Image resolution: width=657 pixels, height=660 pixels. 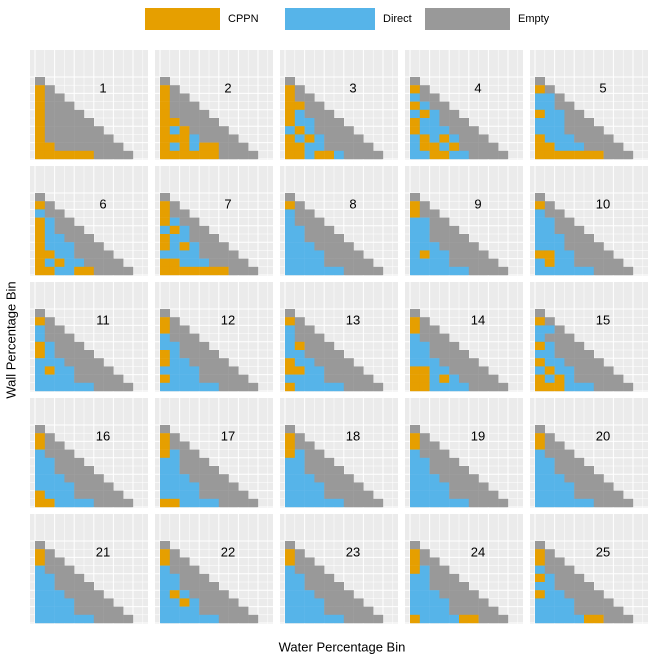 I want to click on panel-label: 14, so click(x=478, y=319).